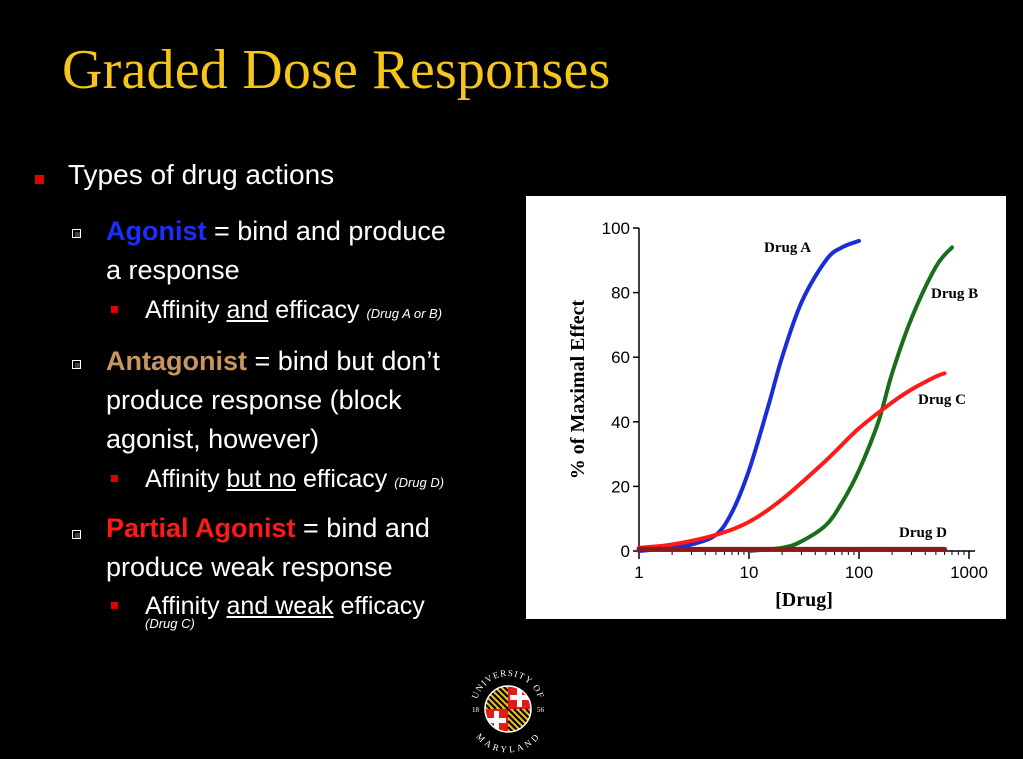 This screenshot has width=1023, height=759. Describe the element at coordinates (476, 710) in the screenshot. I see `seal-year-left: 18` at that location.